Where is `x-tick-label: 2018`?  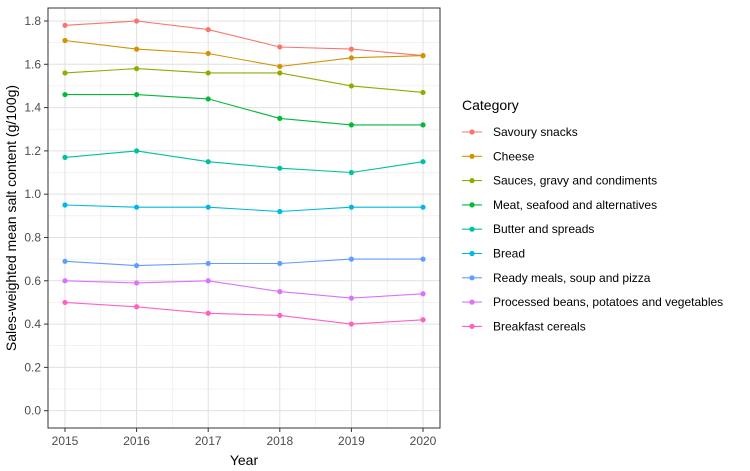 x-tick-label: 2018 is located at coordinates (279, 441).